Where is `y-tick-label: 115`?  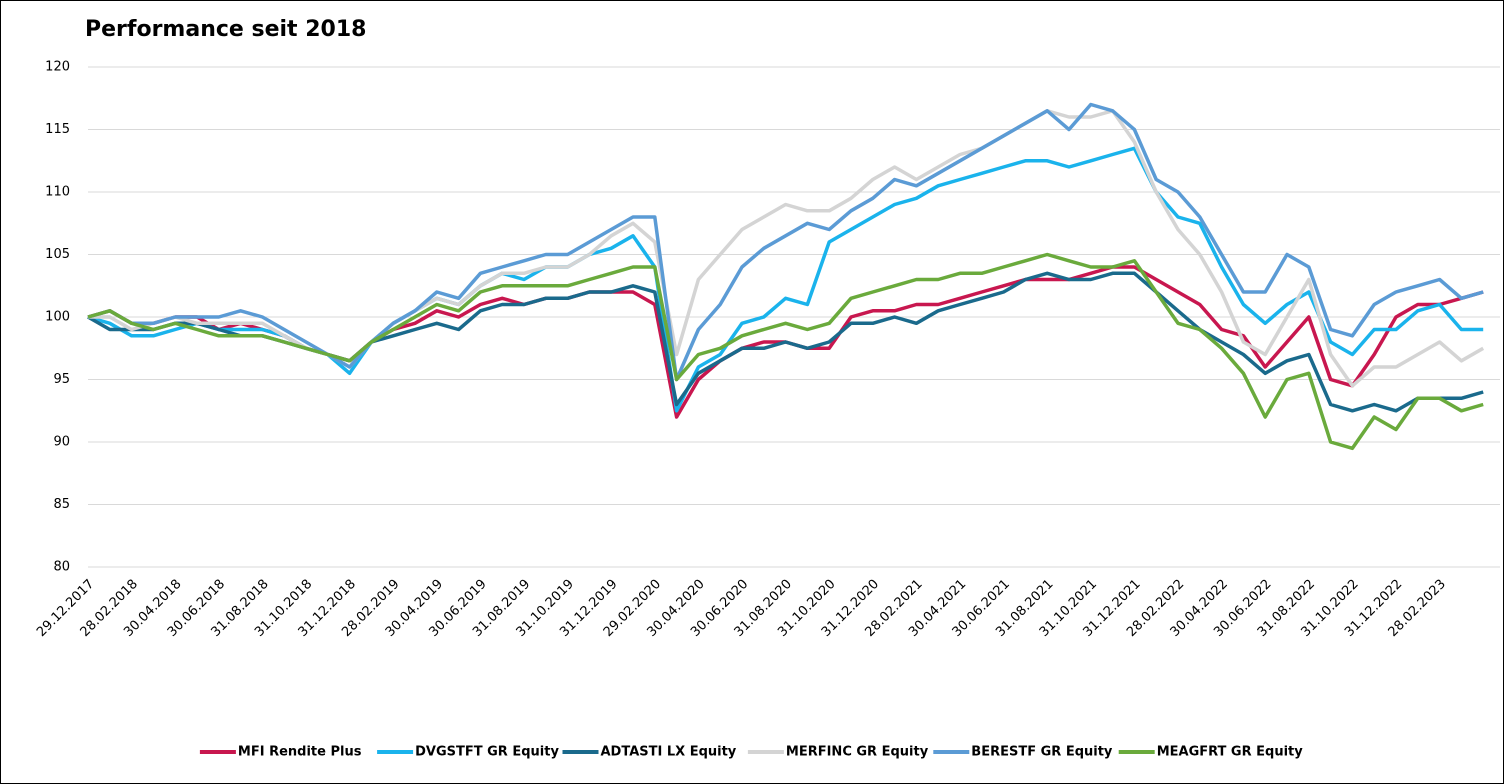 y-tick-label: 115 is located at coordinates (57, 129).